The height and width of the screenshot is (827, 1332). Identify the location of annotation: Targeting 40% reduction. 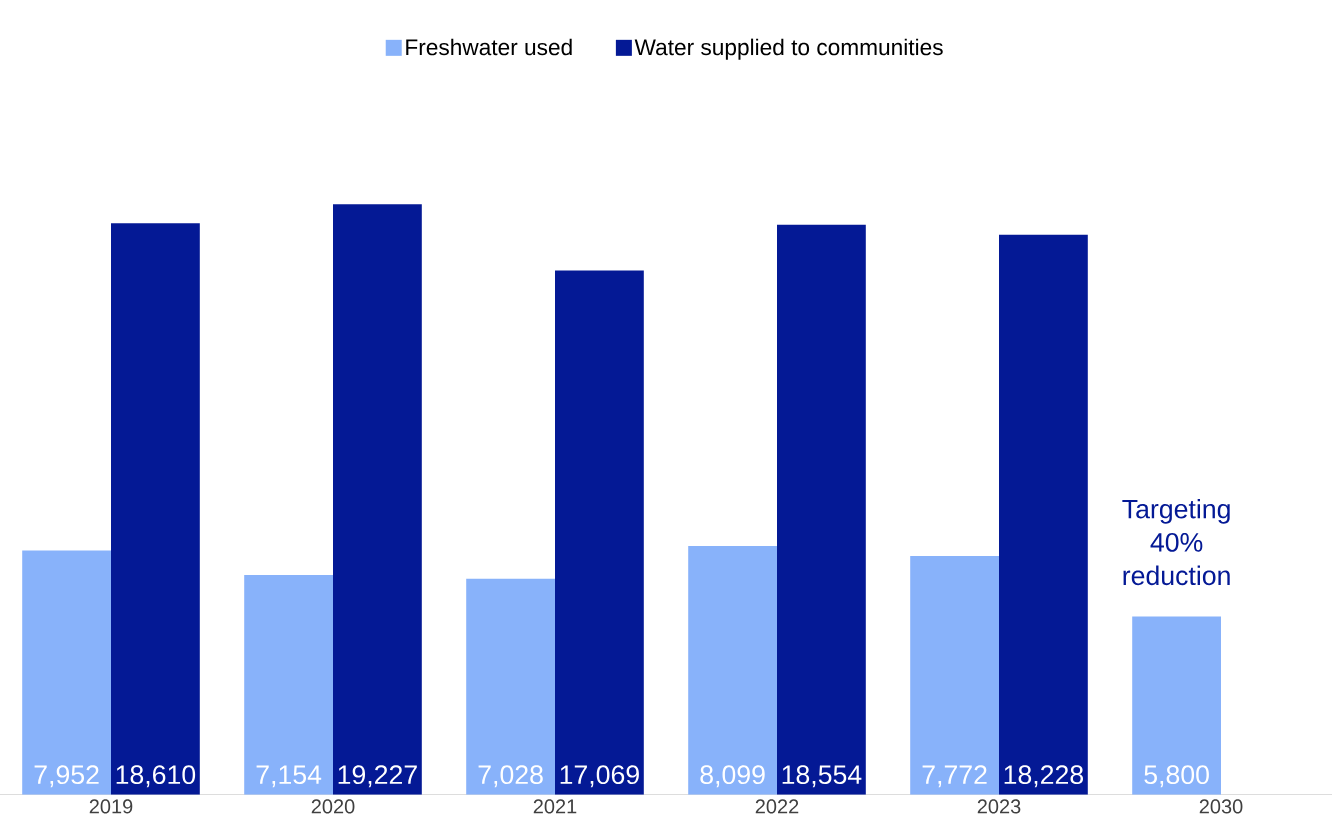
(1176, 542).